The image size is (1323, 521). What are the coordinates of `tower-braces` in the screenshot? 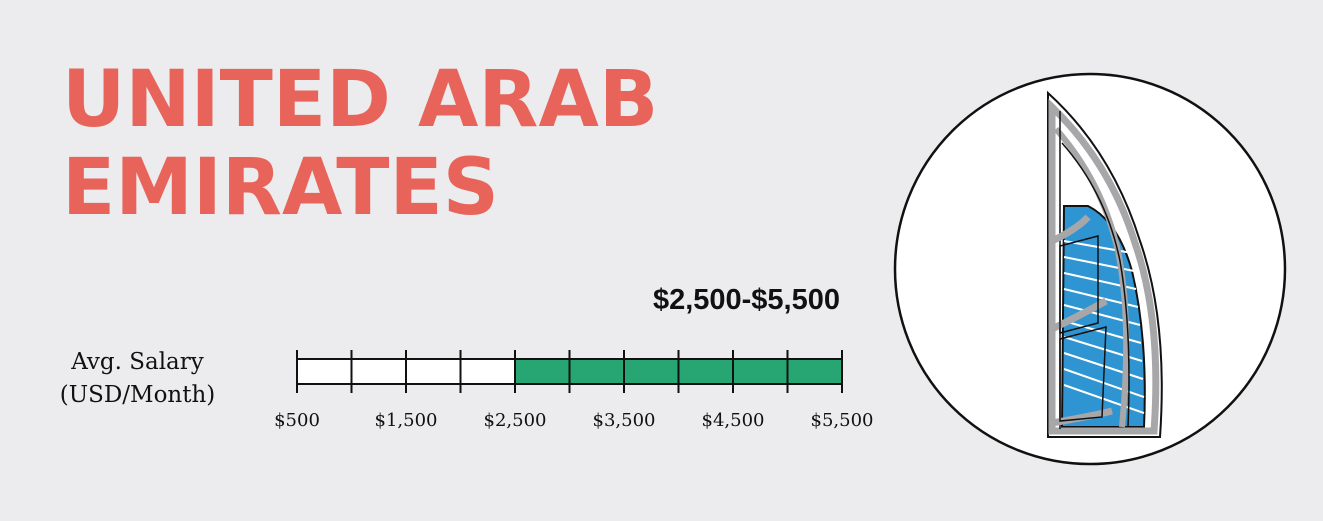 It's located at (1081, 320).